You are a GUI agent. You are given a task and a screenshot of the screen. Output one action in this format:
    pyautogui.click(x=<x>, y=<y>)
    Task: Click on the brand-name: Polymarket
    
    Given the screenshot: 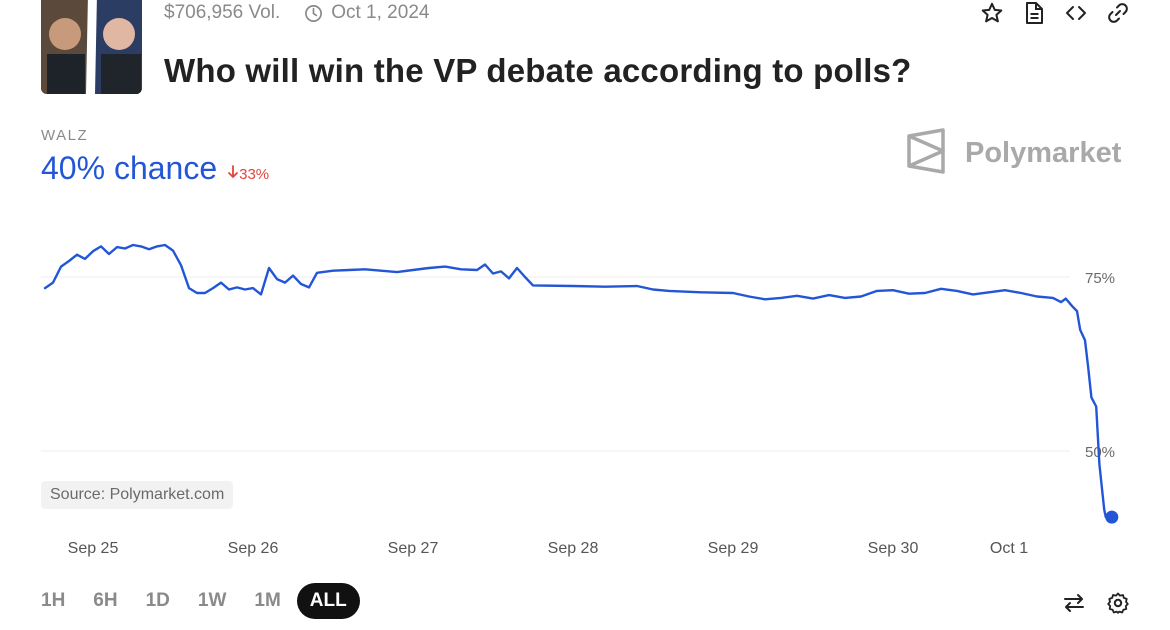 What is the action you would take?
    pyautogui.click(x=1043, y=153)
    